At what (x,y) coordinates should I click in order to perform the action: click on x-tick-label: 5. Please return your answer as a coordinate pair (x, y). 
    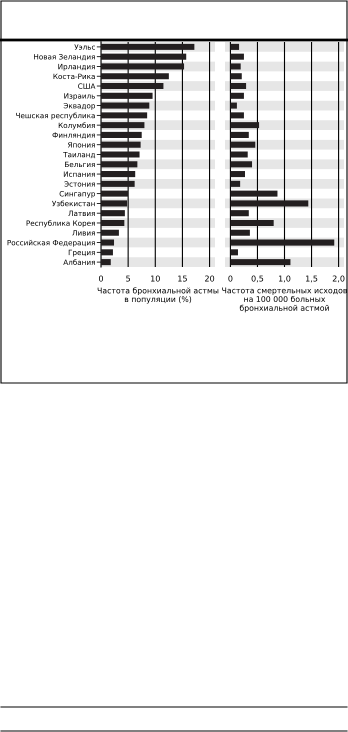
    Looking at the image, I should click on (128, 279).